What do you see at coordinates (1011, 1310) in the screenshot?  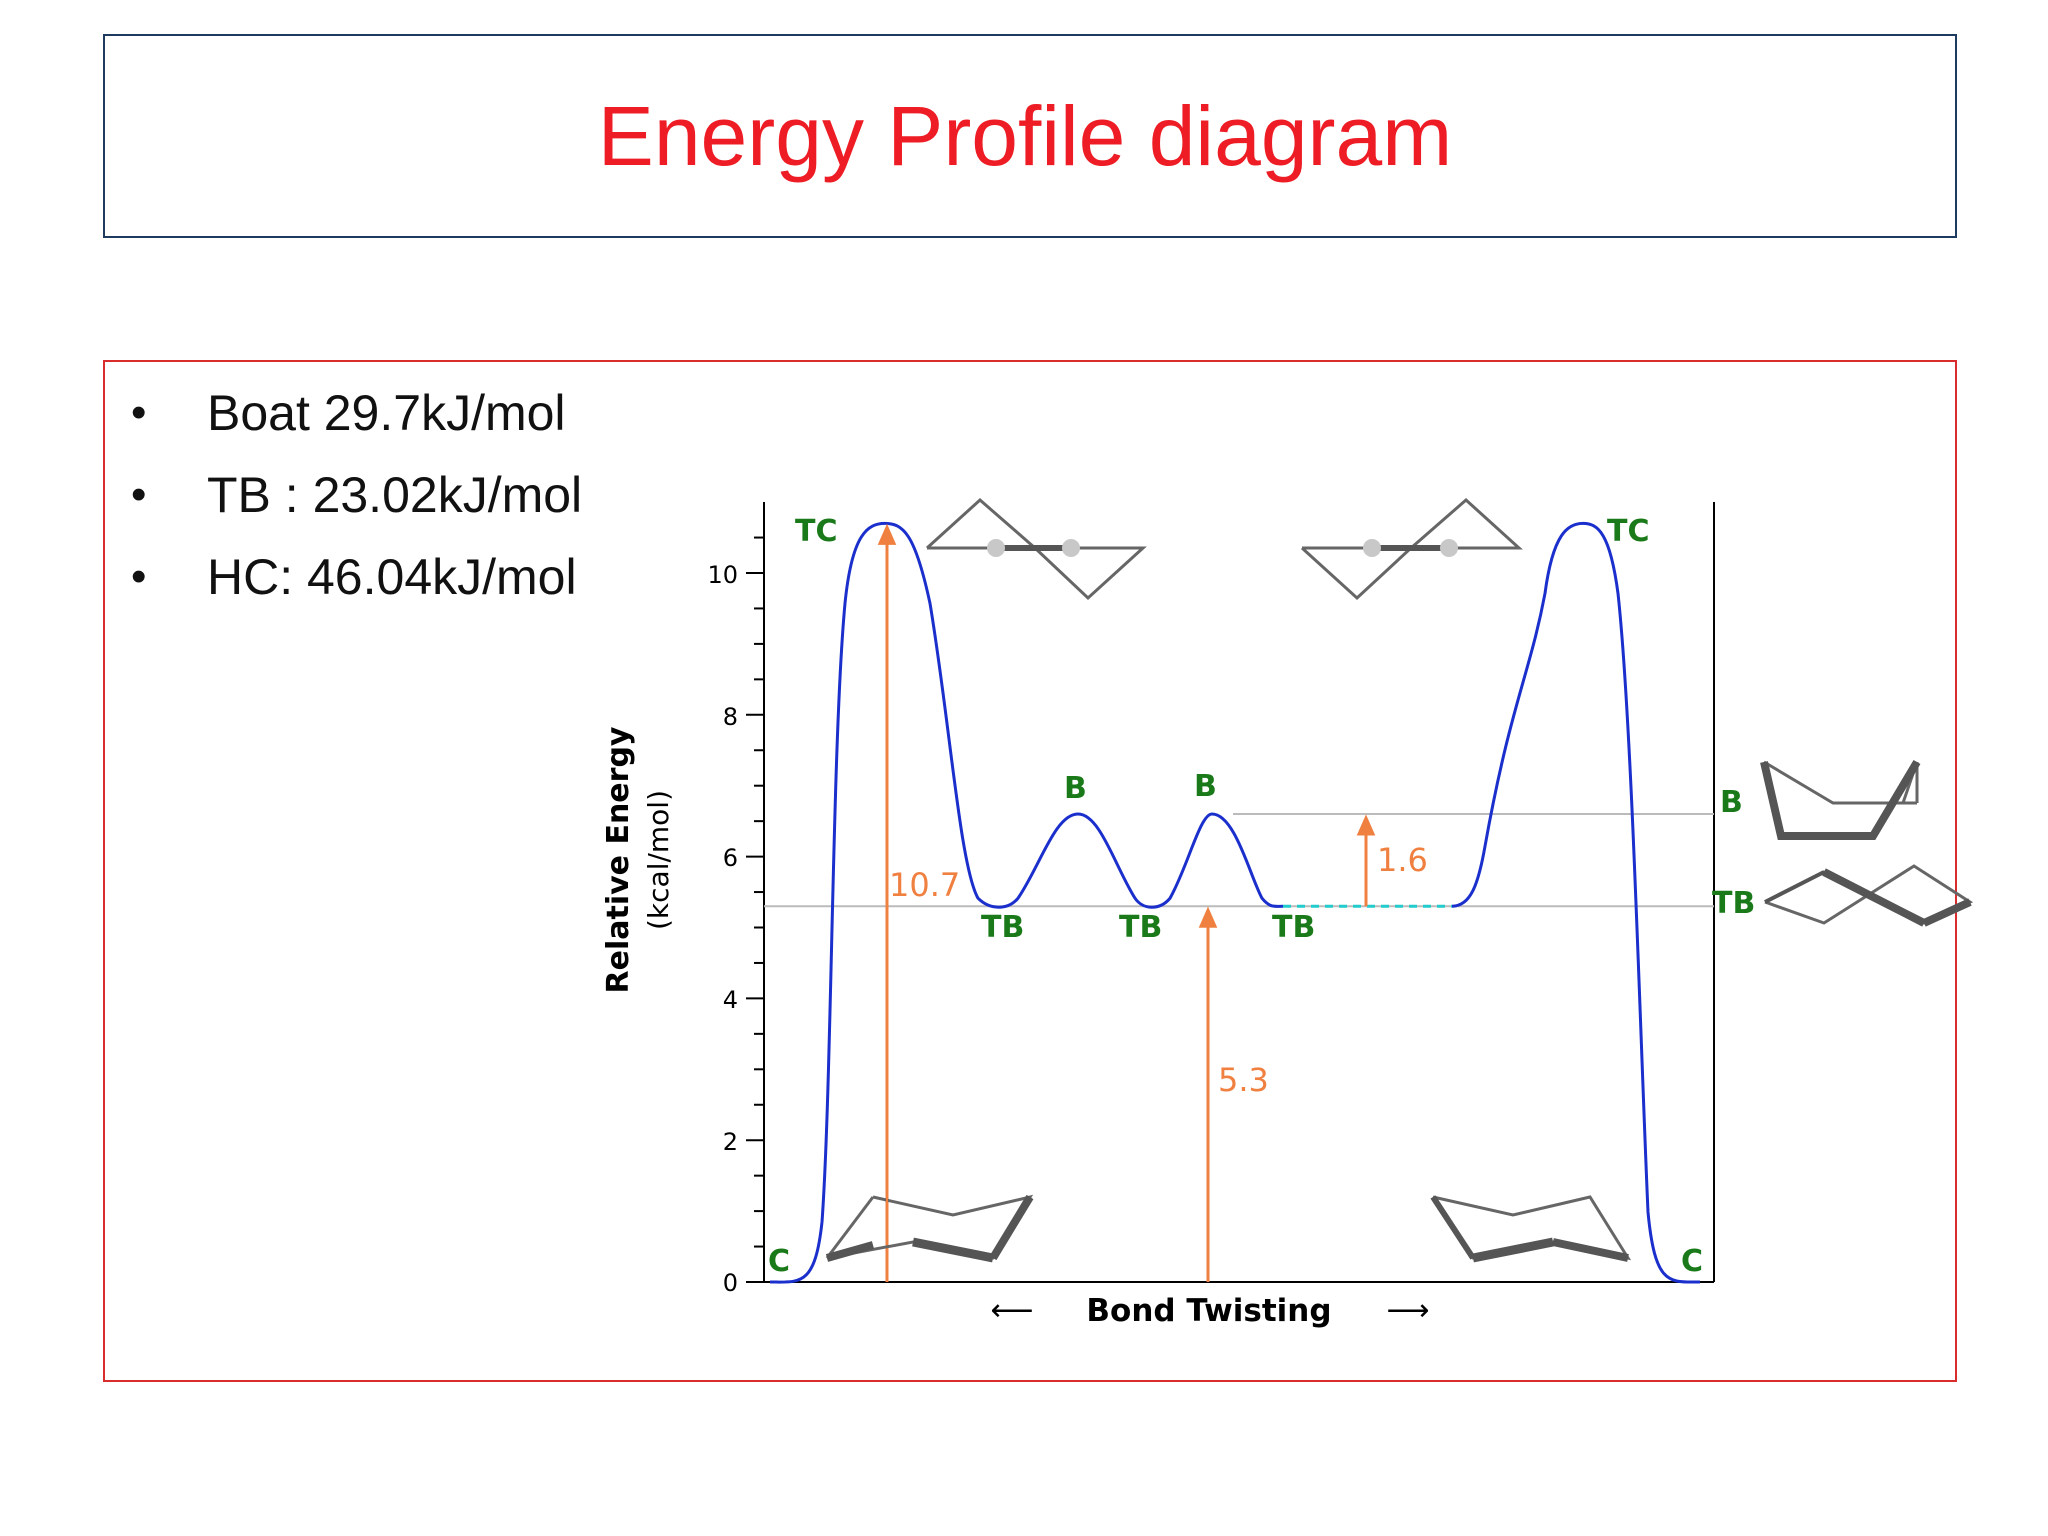 I see `x-axis-arrow-left: ⟵` at bounding box center [1011, 1310].